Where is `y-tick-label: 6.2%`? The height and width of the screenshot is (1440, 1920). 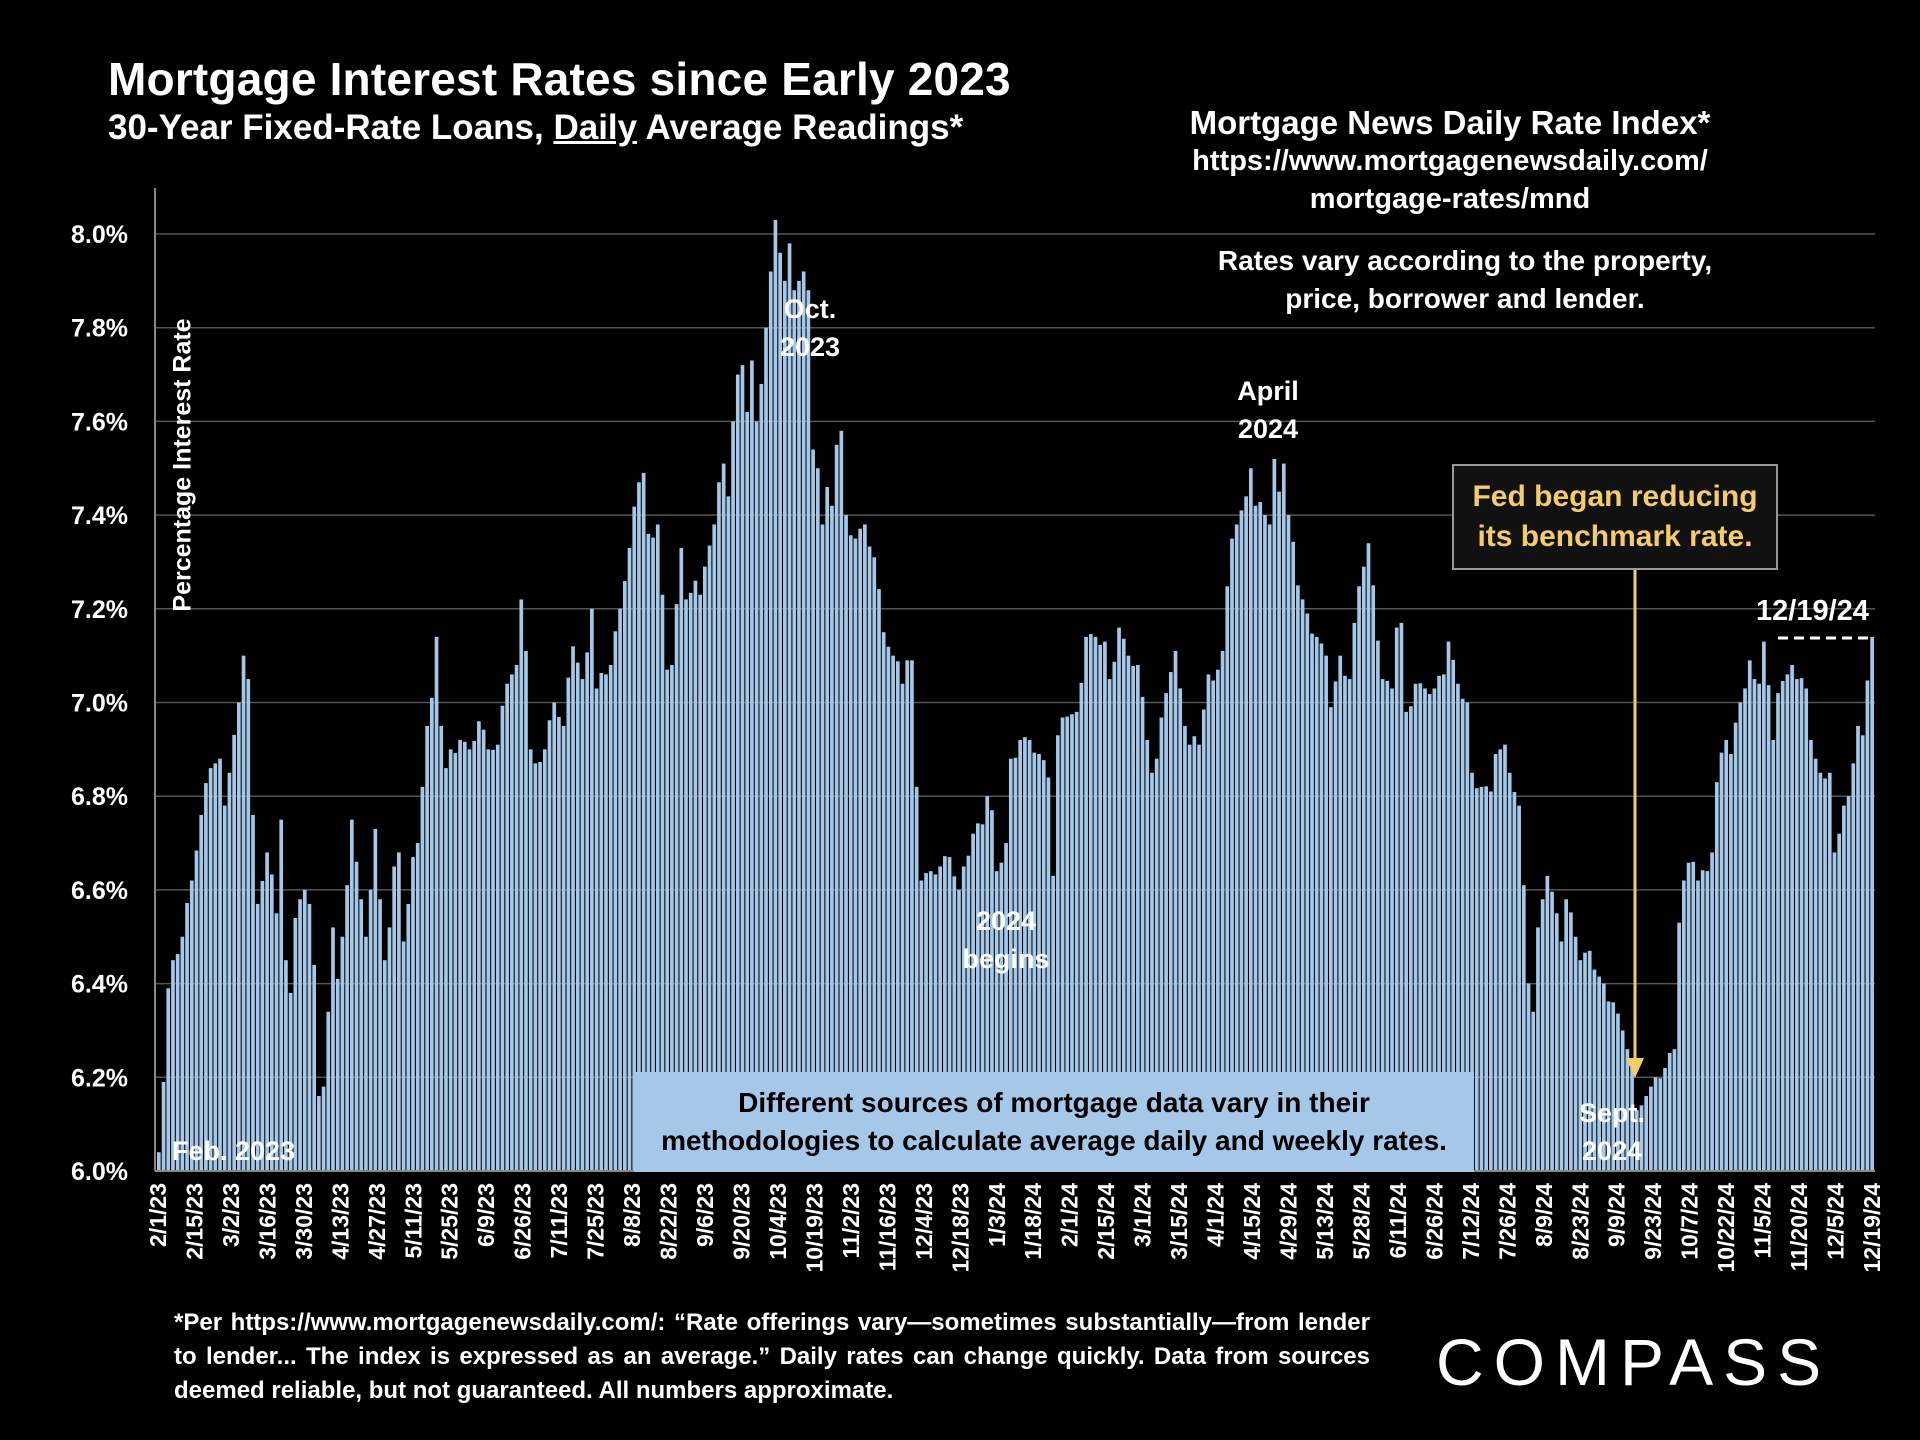
y-tick-label: 6.2% is located at coordinates (99, 1078).